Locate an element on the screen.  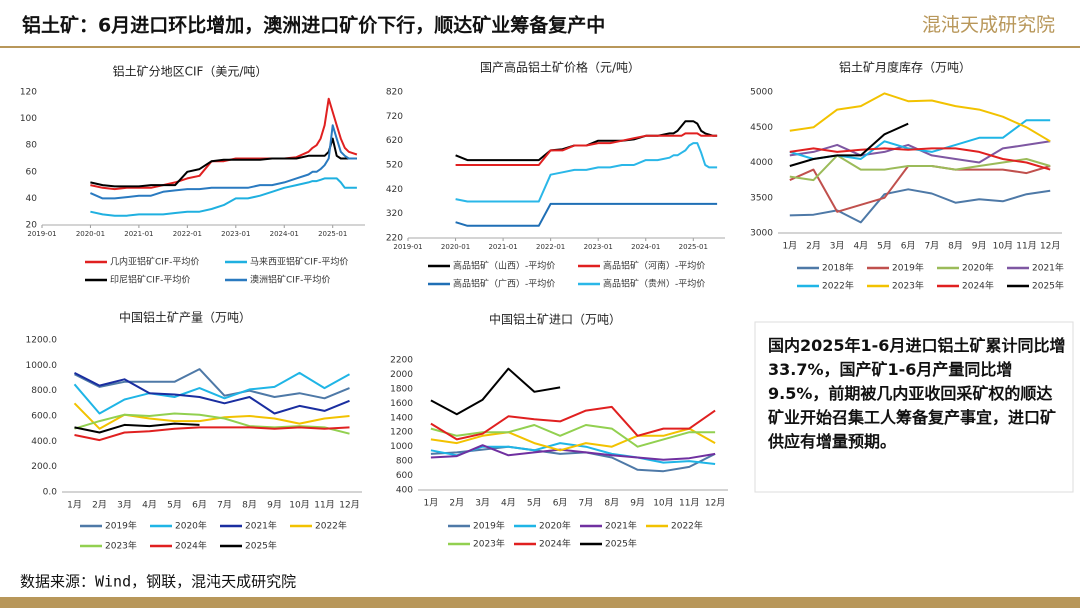
y-tick-label: 320 is located at coordinates (394, 214).